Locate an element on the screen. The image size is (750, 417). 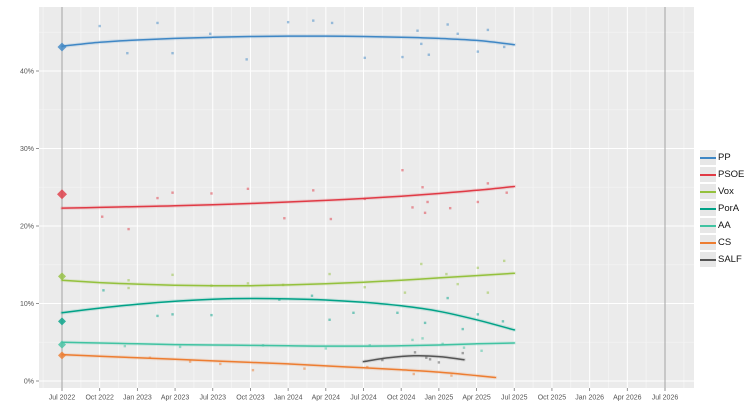
legend-swatch-line-PorA is located at coordinates (708, 208).